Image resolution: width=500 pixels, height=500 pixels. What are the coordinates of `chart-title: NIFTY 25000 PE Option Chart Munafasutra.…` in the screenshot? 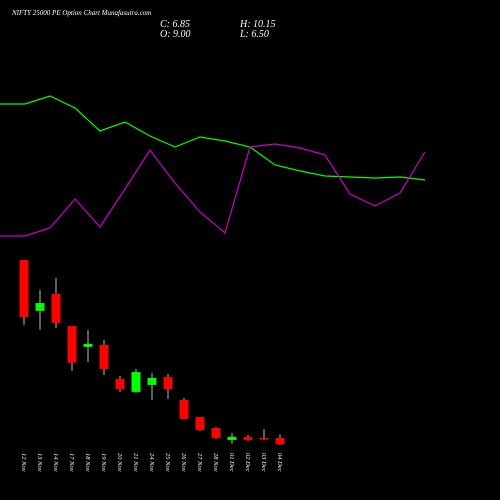 It's located at (81, 13).